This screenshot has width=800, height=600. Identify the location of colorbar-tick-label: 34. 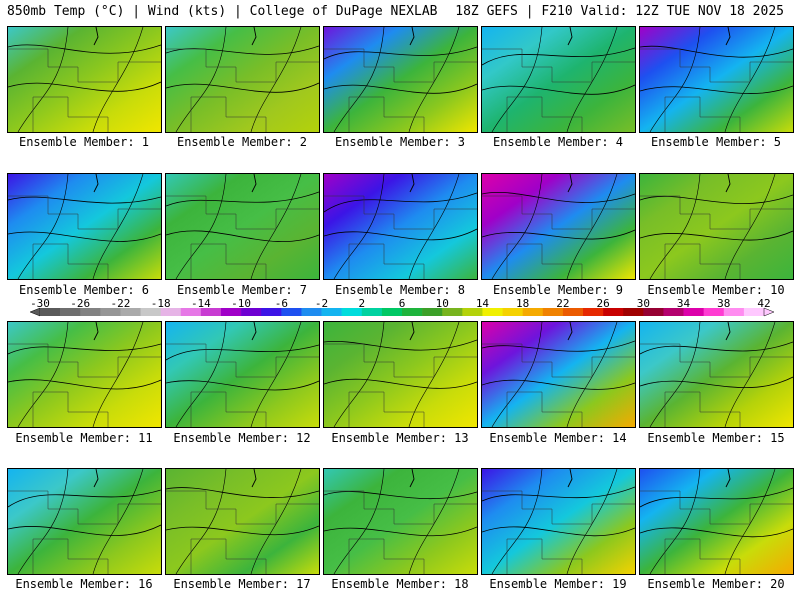
(683, 303).